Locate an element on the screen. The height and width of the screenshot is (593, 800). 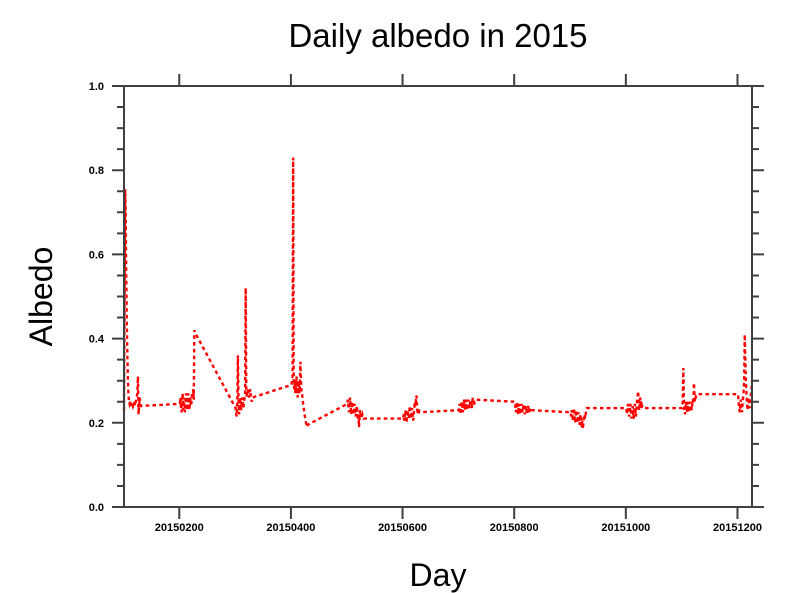
x-tick-label: 20151000 is located at coordinates (625, 528).